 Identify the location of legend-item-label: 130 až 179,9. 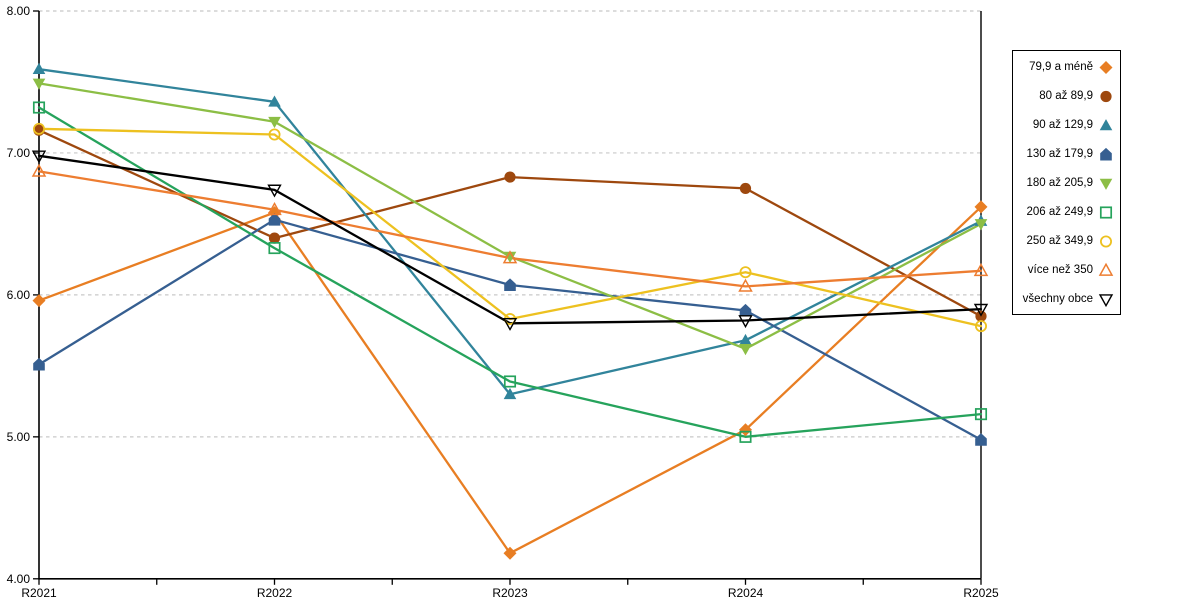
(1059, 153).